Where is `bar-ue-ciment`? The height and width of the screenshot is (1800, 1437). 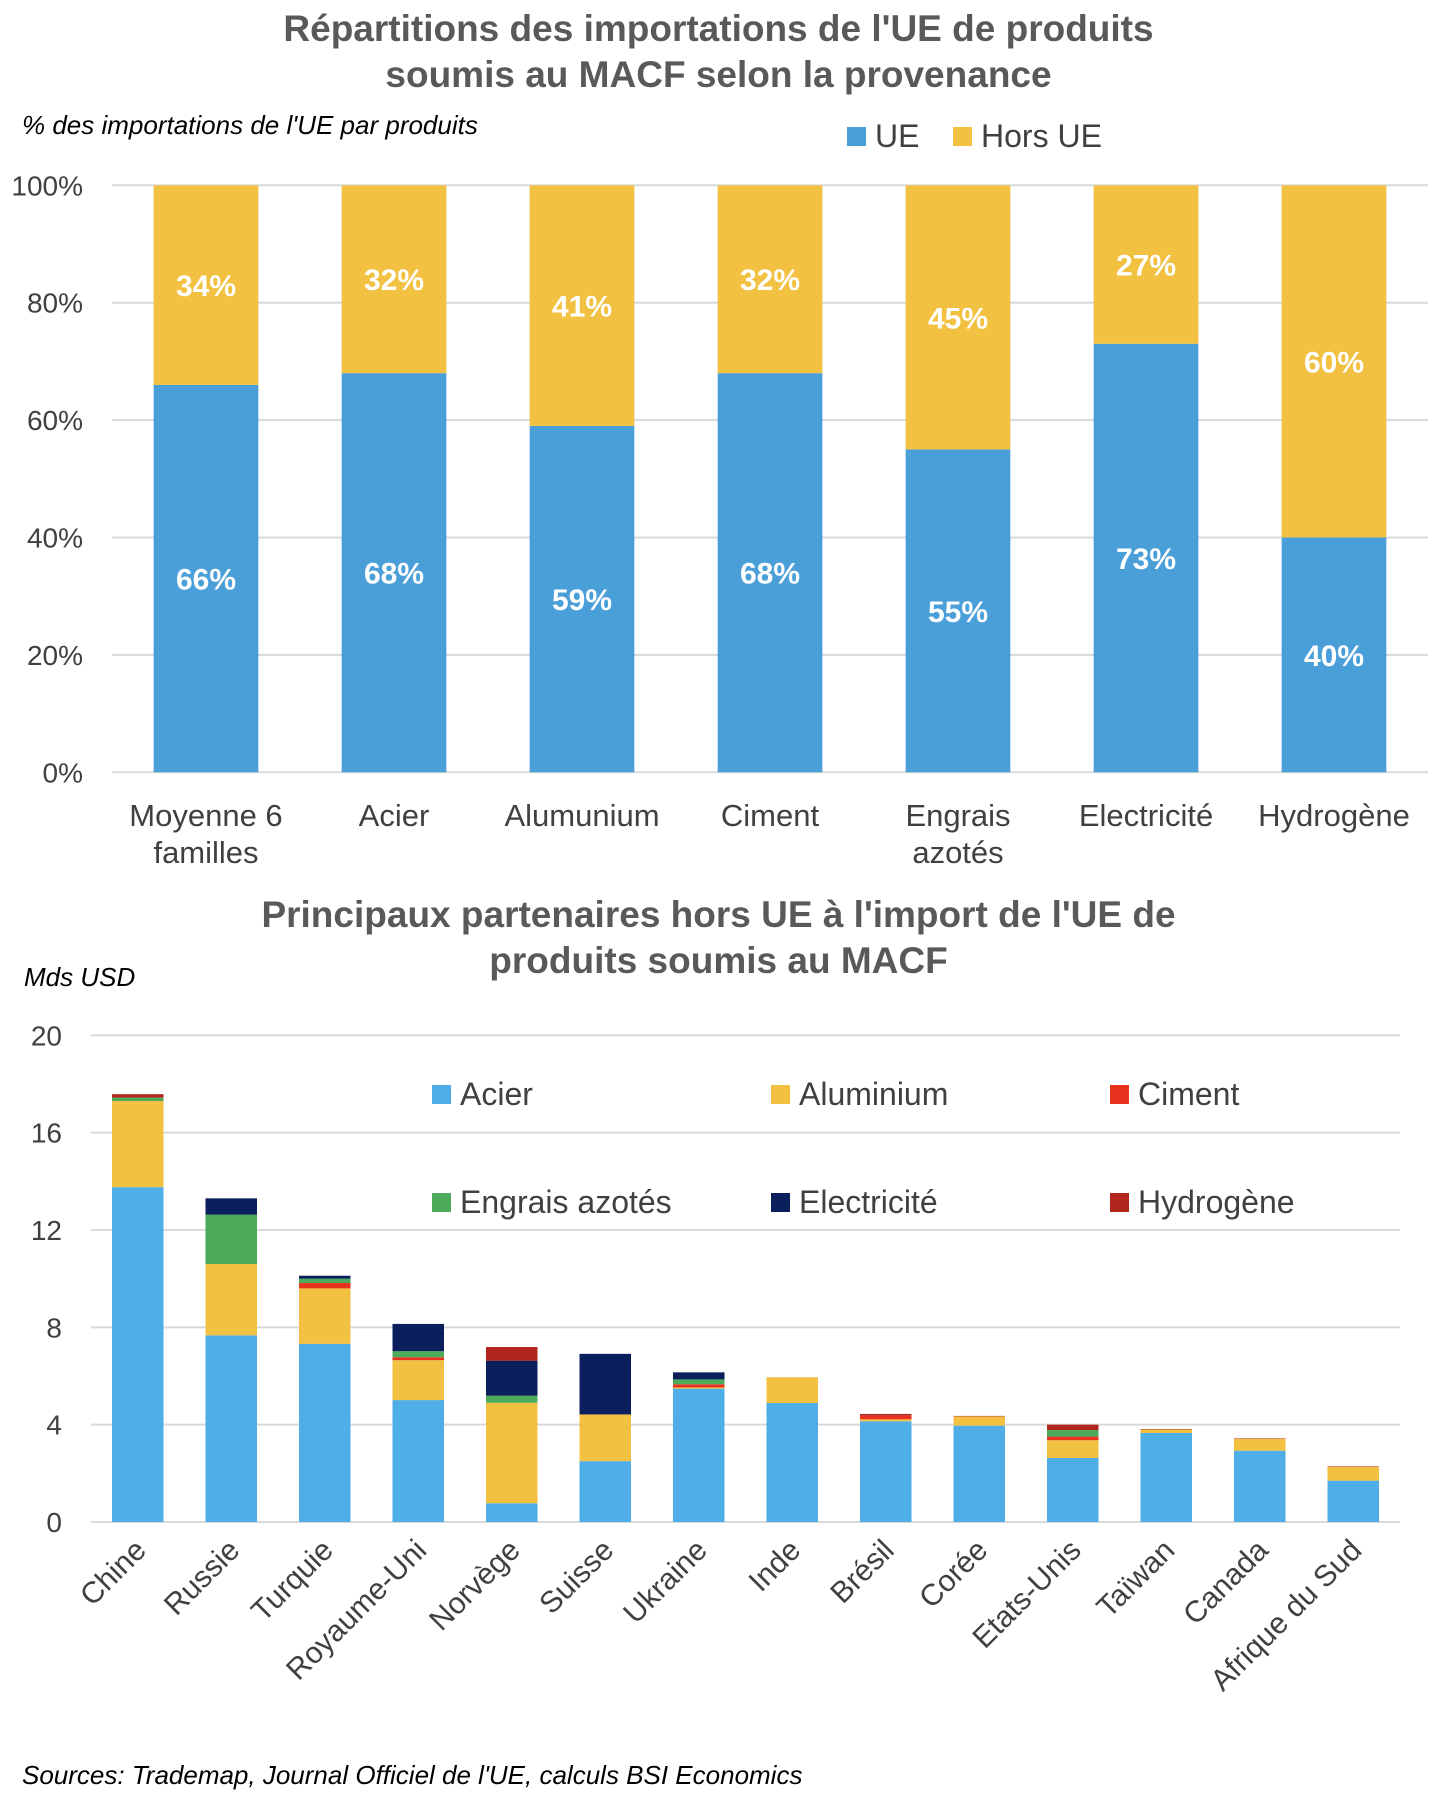 bar-ue-ciment is located at coordinates (770, 573).